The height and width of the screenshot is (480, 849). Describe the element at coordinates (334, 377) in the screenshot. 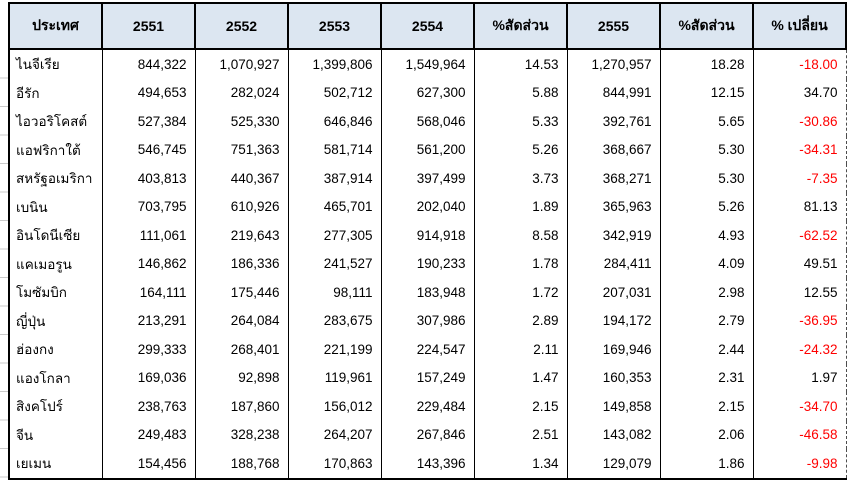

I see `value-cell: 119,961` at that location.